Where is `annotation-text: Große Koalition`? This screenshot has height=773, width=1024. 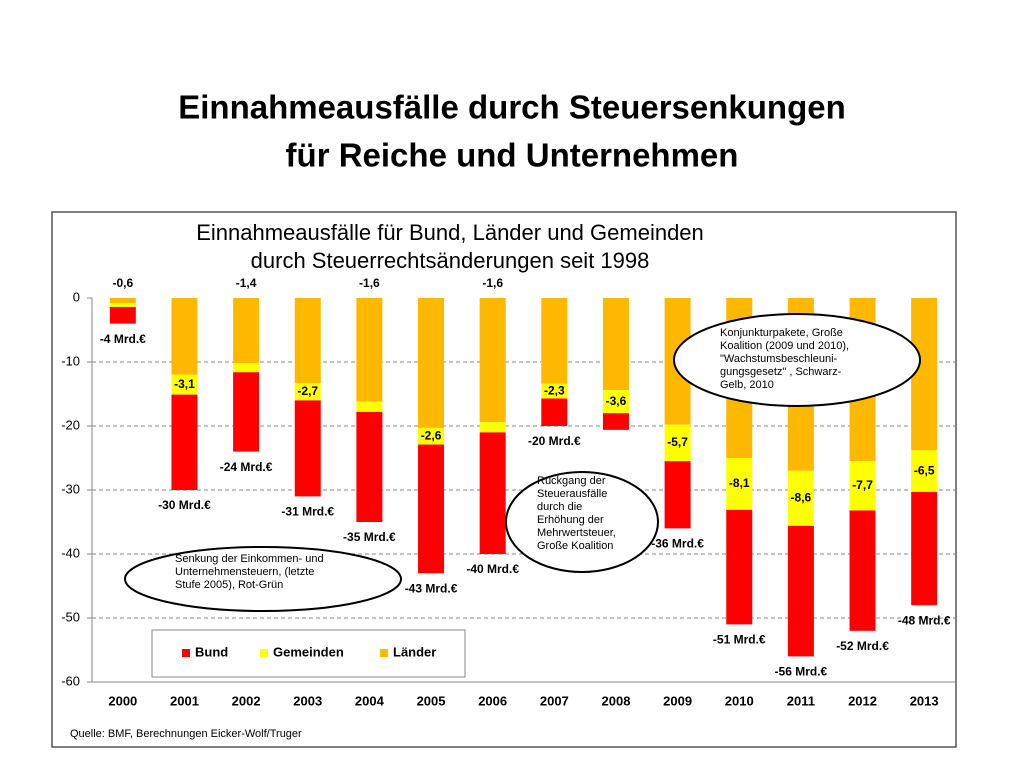
annotation-text: Große Koalition is located at coordinates (575, 546).